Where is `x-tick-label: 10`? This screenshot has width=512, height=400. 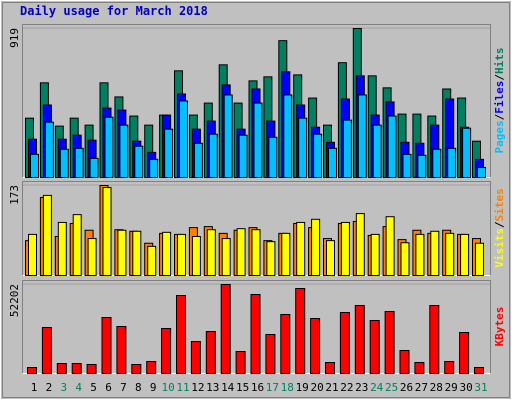
x-tick-label: 10 is located at coordinates (167, 387).